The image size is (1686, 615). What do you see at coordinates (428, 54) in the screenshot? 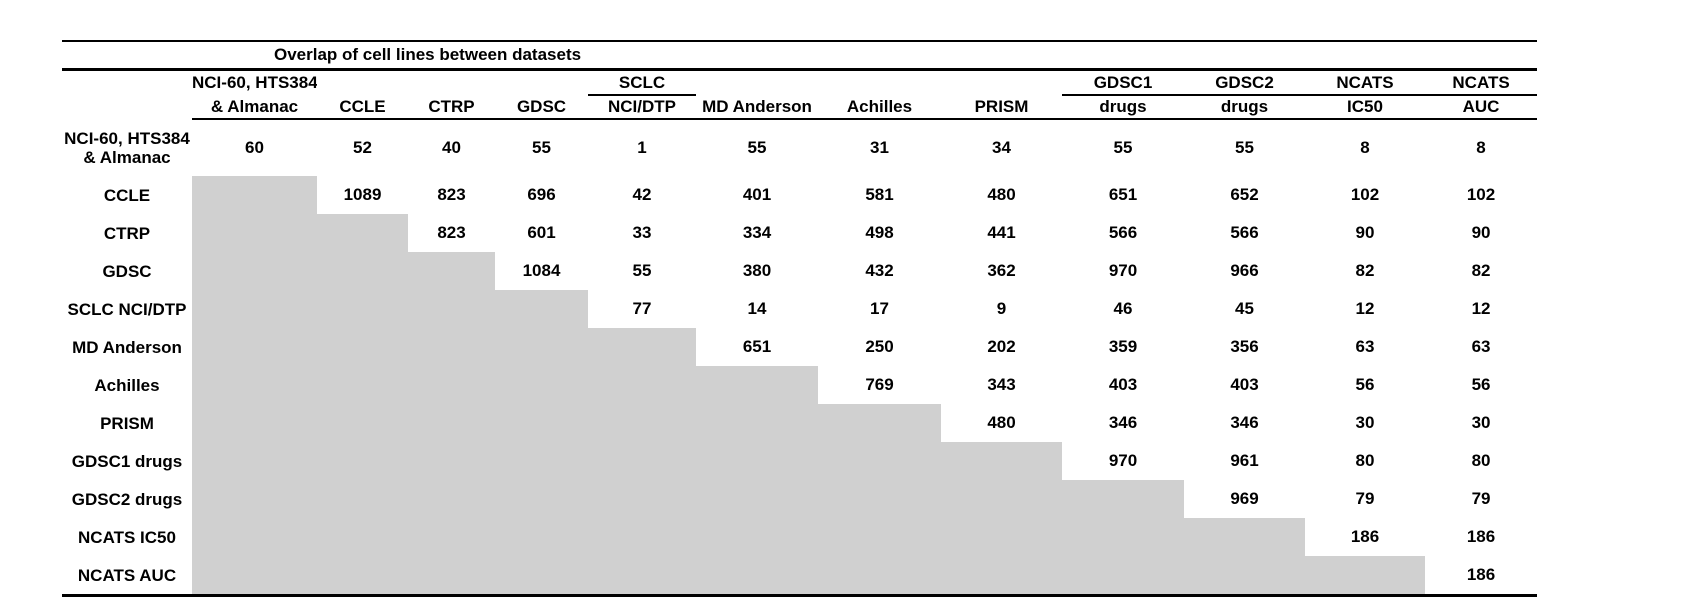
I see `table-title: Overlap of cell lines between datasets` at bounding box center [428, 54].